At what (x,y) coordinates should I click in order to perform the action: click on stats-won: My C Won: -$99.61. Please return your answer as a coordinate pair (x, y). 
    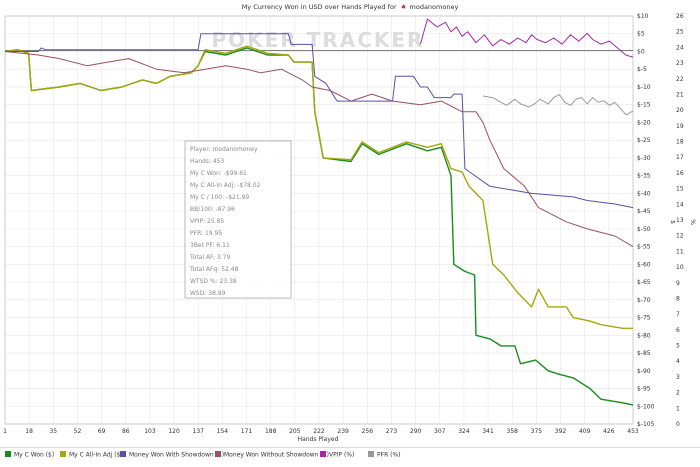
    Looking at the image, I should click on (218, 173).